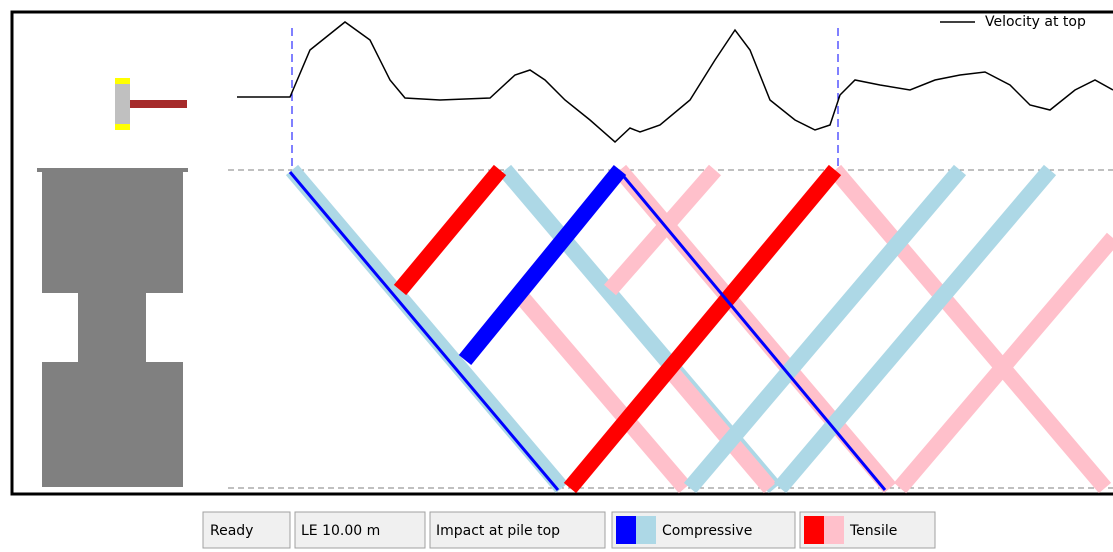 The image size is (1113, 552). I want to click on status-mode: Impact at pile top, so click(498, 531).